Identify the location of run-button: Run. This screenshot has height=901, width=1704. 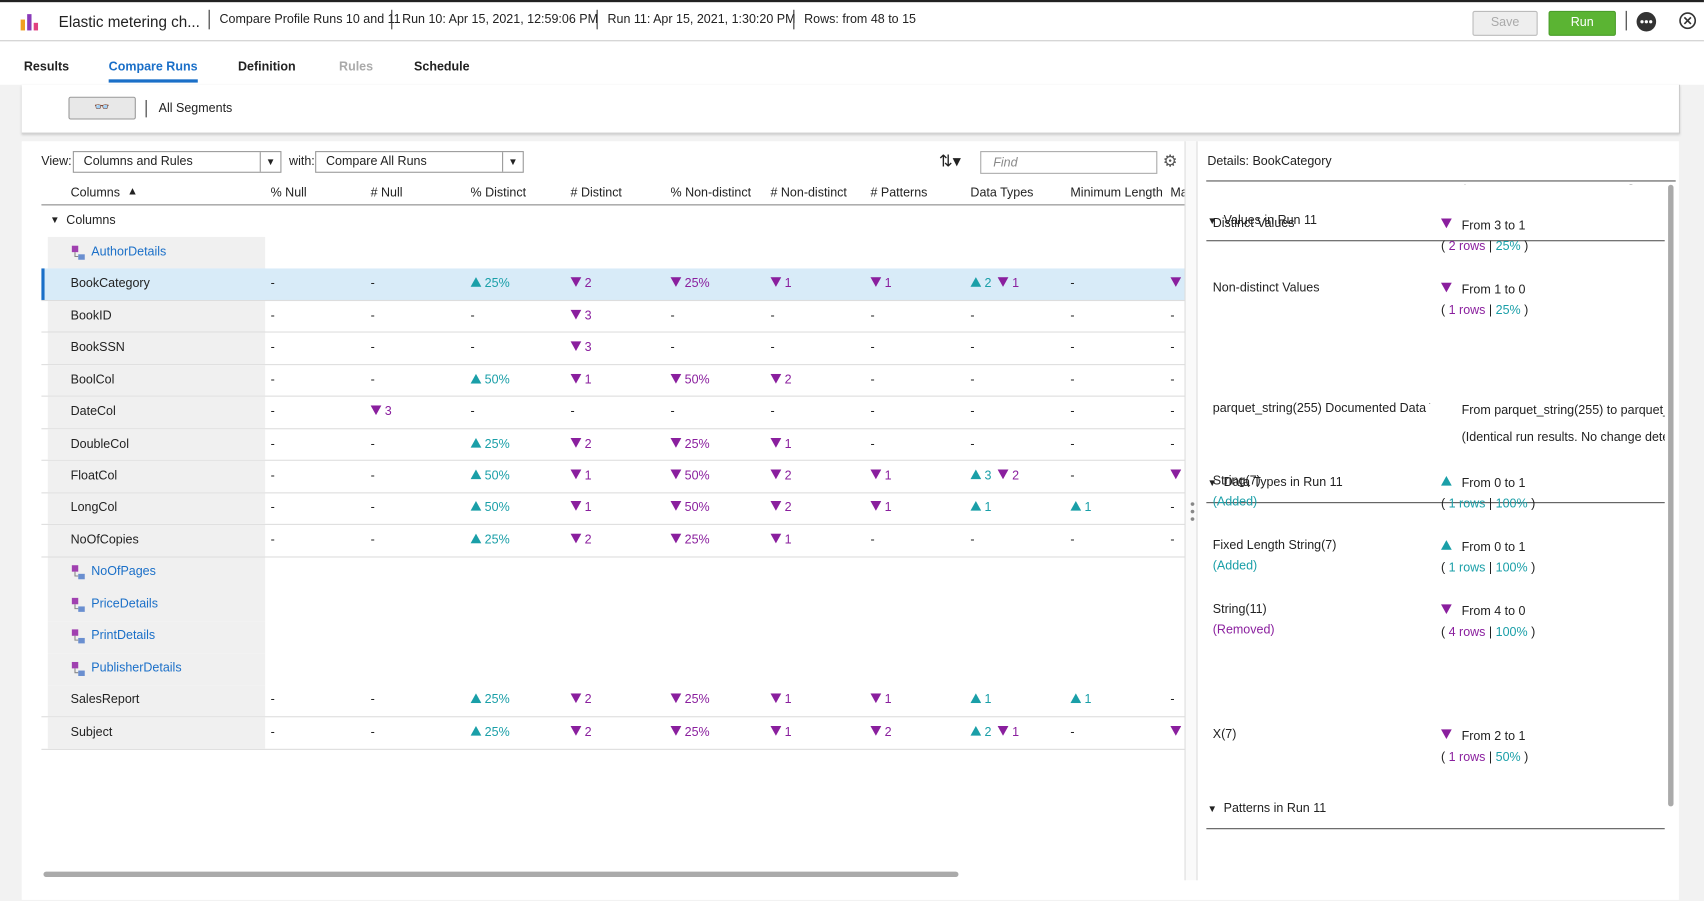
(1582, 23).